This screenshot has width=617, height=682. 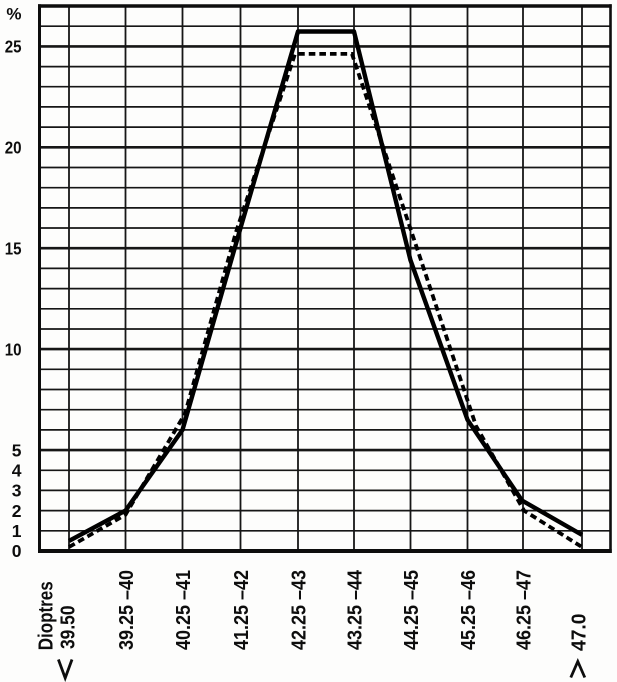 What do you see at coordinates (17, 551) in the screenshot?
I see `svg-text: 0` at bounding box center [17, 551].